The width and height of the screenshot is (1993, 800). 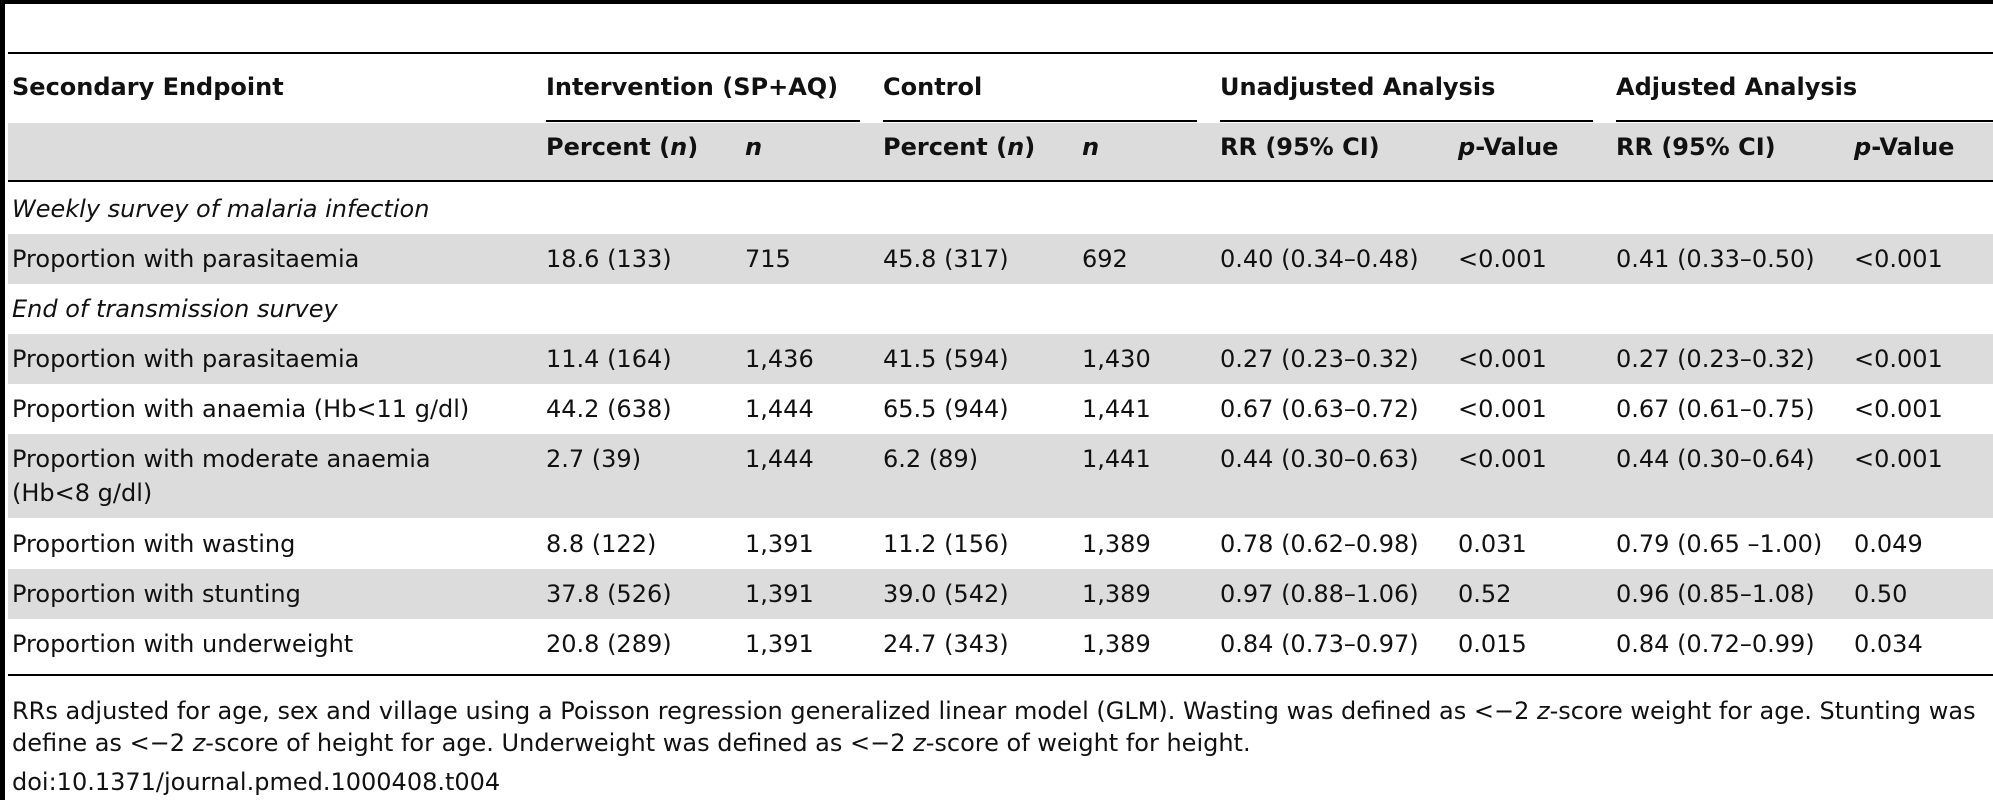 What do you see at coordinates (692, 87) in the screenshot?
I see `header-intervention: Intervention (SP+AQ)` at bounding box center [692, 87].